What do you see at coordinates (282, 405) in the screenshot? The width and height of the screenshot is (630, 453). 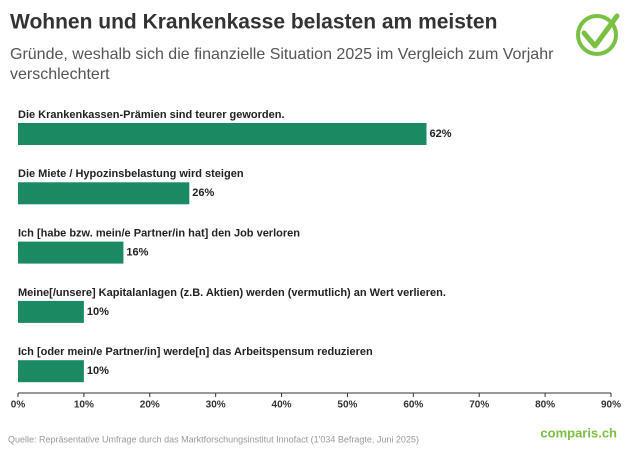 I see `x-tick-label: 40%` at bounding box center [282, 405].